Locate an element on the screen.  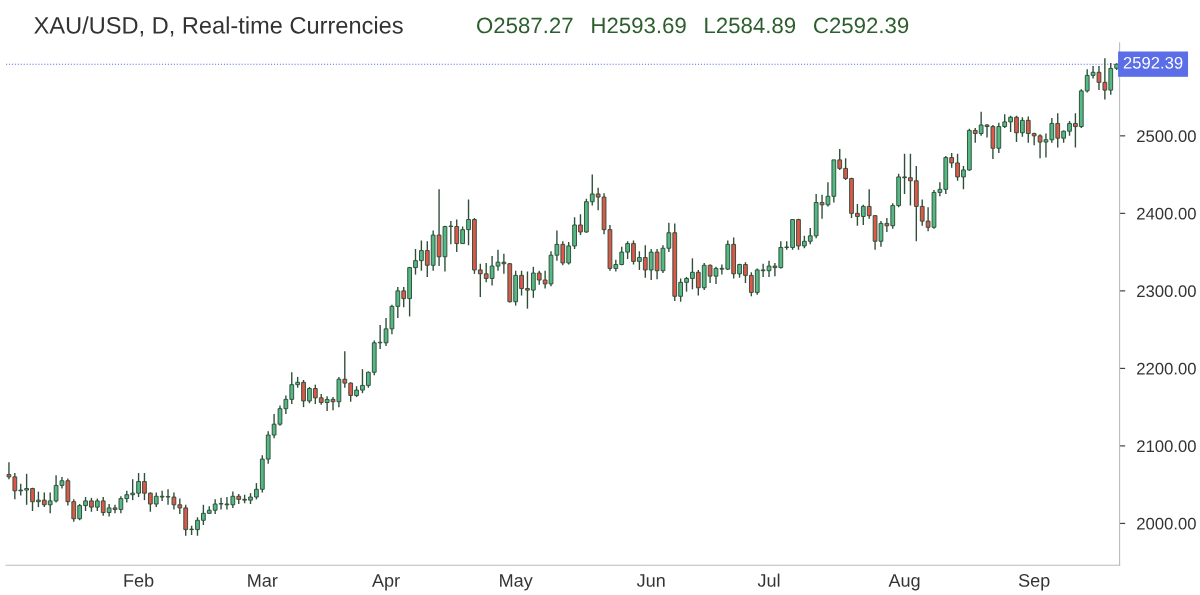
x-tick-label: Feb is located at coordinates (139, 580).